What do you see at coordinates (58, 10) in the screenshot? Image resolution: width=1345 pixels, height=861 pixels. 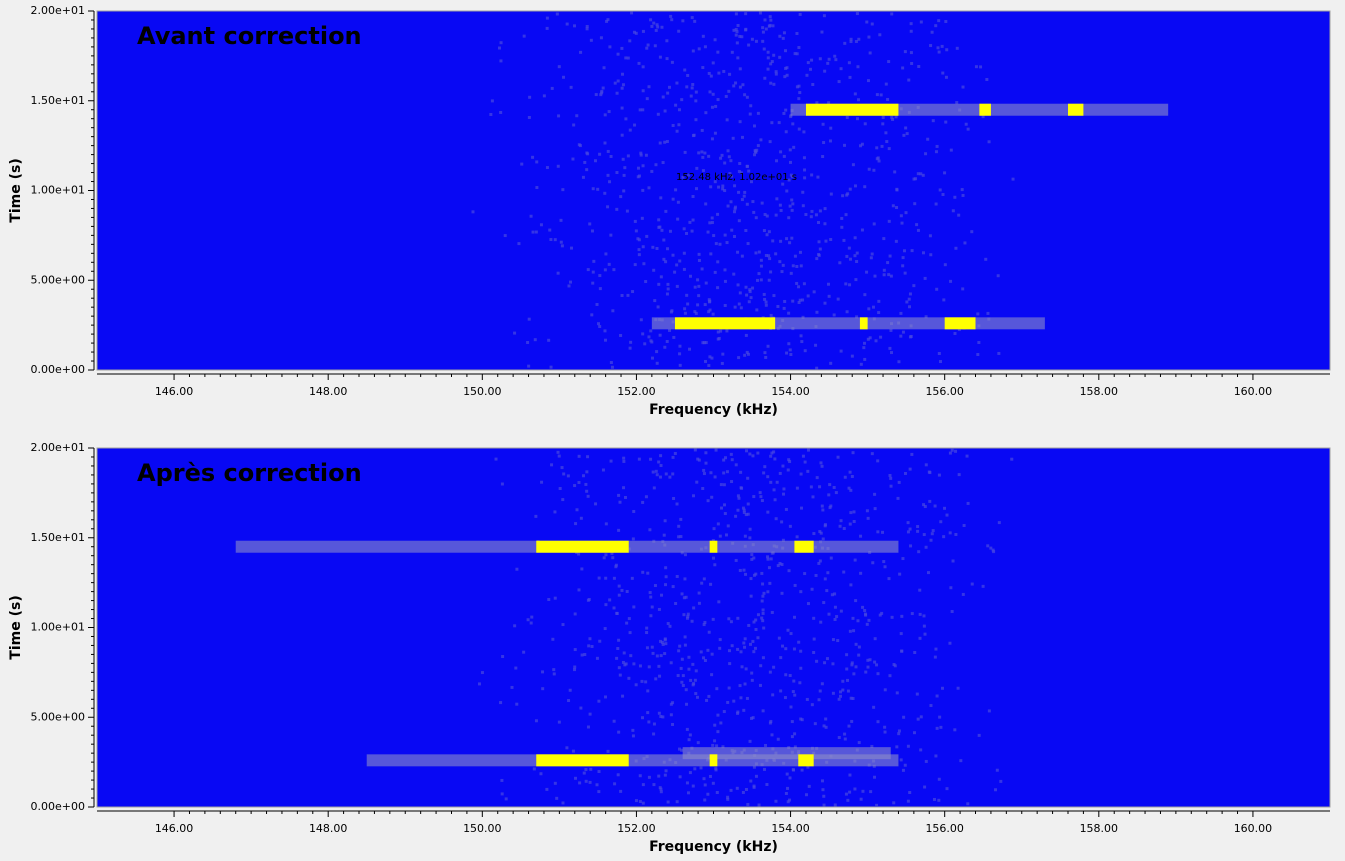 I see `y-tick-label: 2.00e+01` at bounding box center [58, 10].